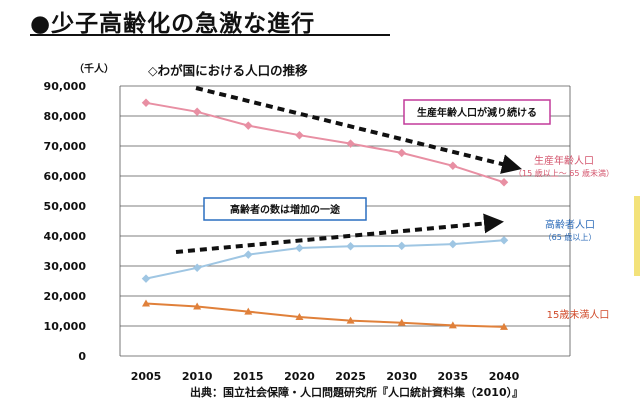 Image resolution: width=640 pixels, height=404 pixels. Describe the element at coordinates (65, 176) in the screenshot. I see `y-tick-label: 60,000` at that location.